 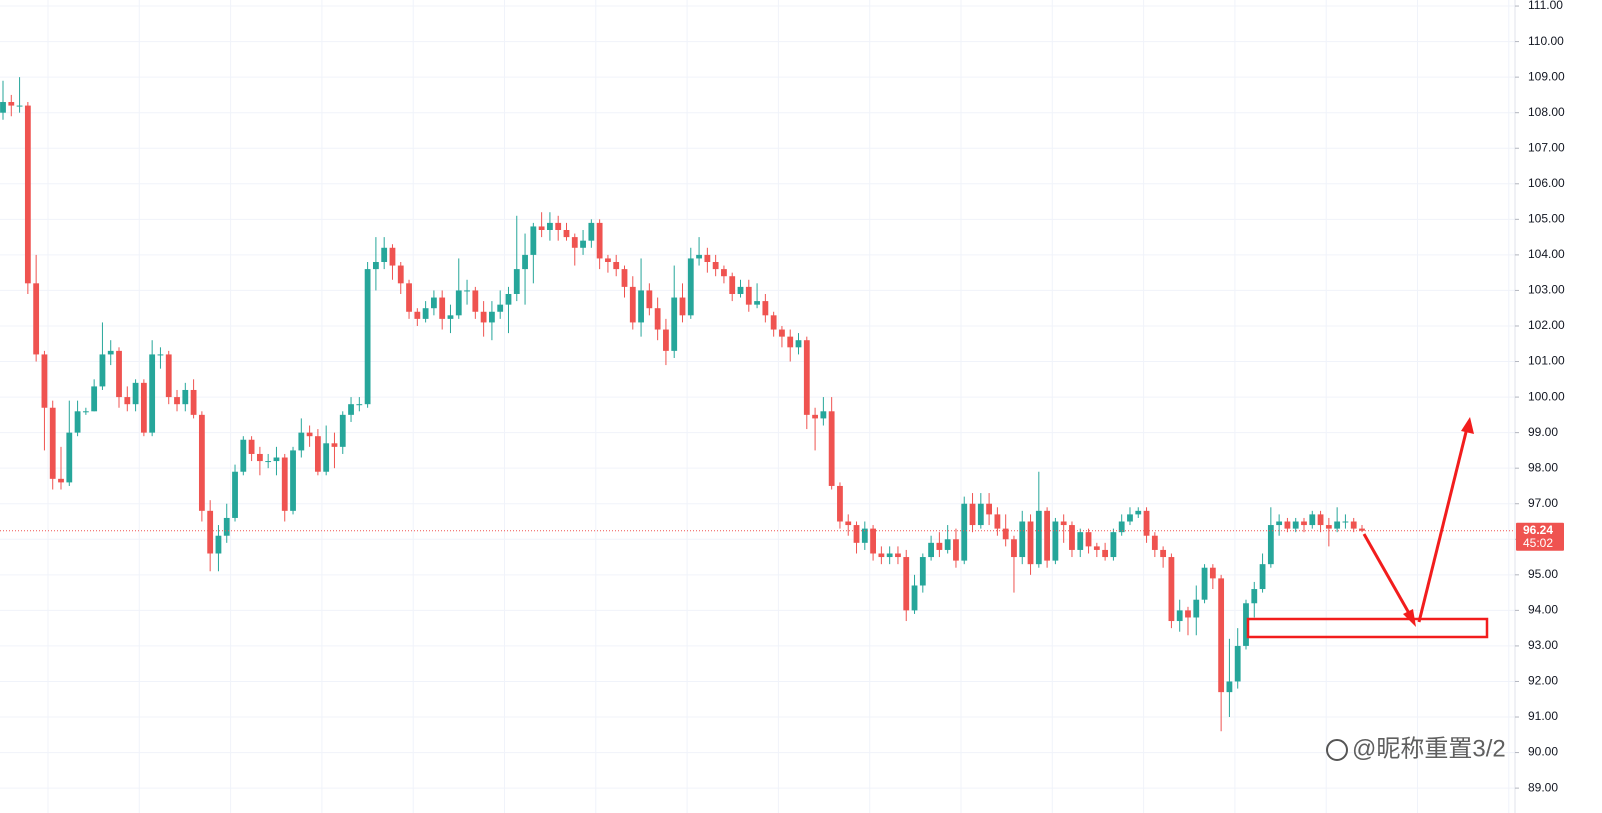 I want to click on y-tick-label: 90.00, so click(x=1543, y=752).